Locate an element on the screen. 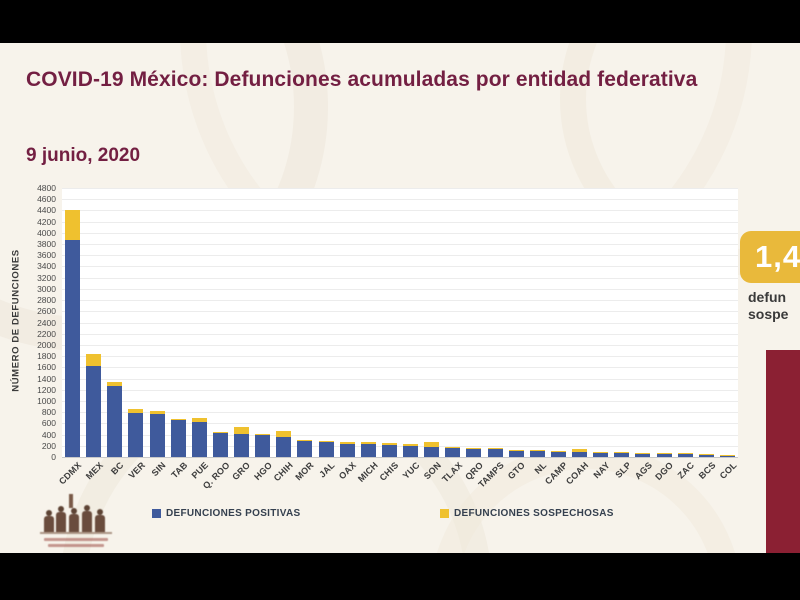 This screenshot has width=800, height=600. bar-sospechosas-GRO is located at coordinates (242, 431).